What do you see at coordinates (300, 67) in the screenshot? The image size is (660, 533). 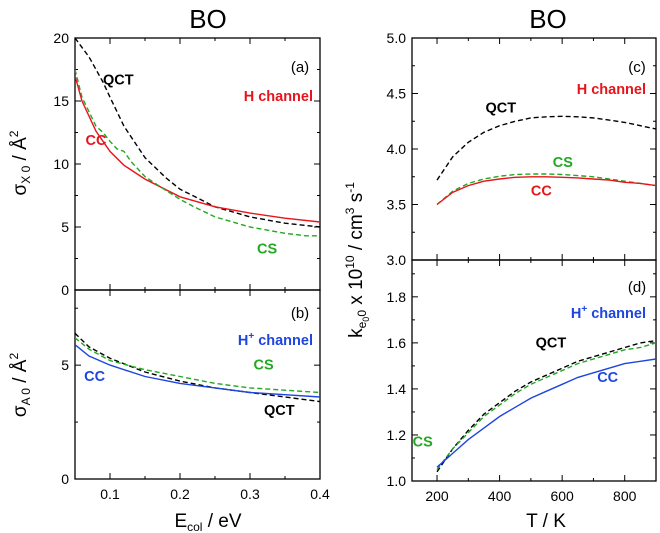 I see `panel-label: (a)` at bounding box center [300, 67].